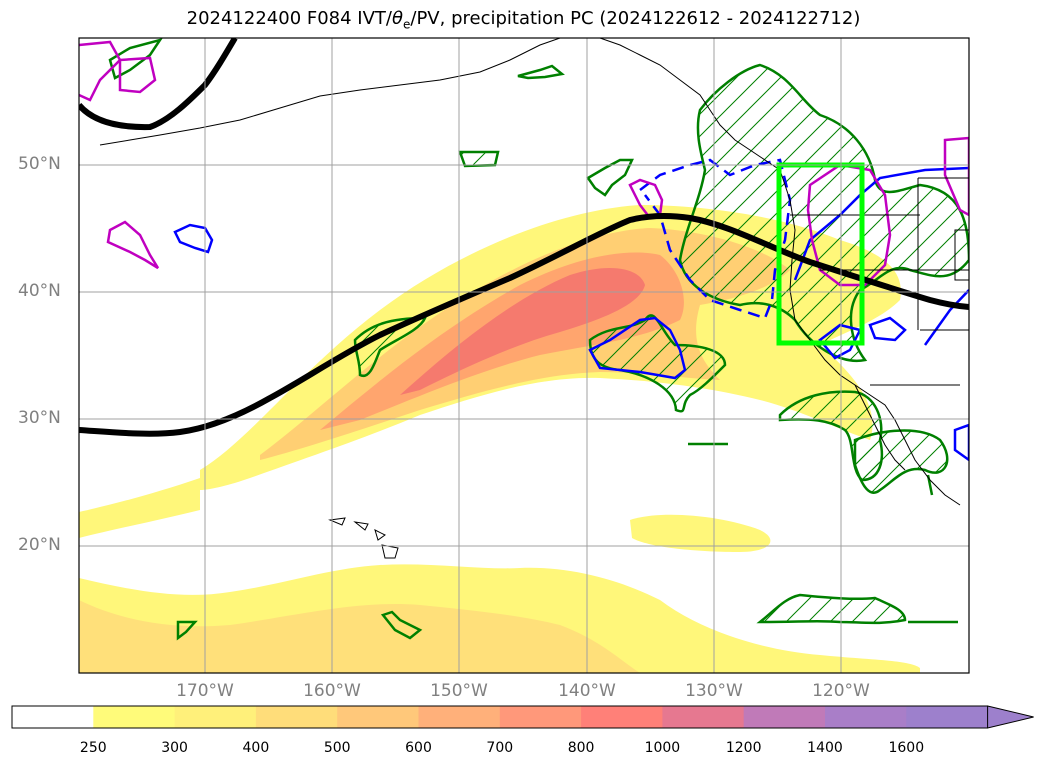  What do you see at coordinates (401, 625) in the screenshot?
I see `green-contour-c` at bounding box center [401, 625].